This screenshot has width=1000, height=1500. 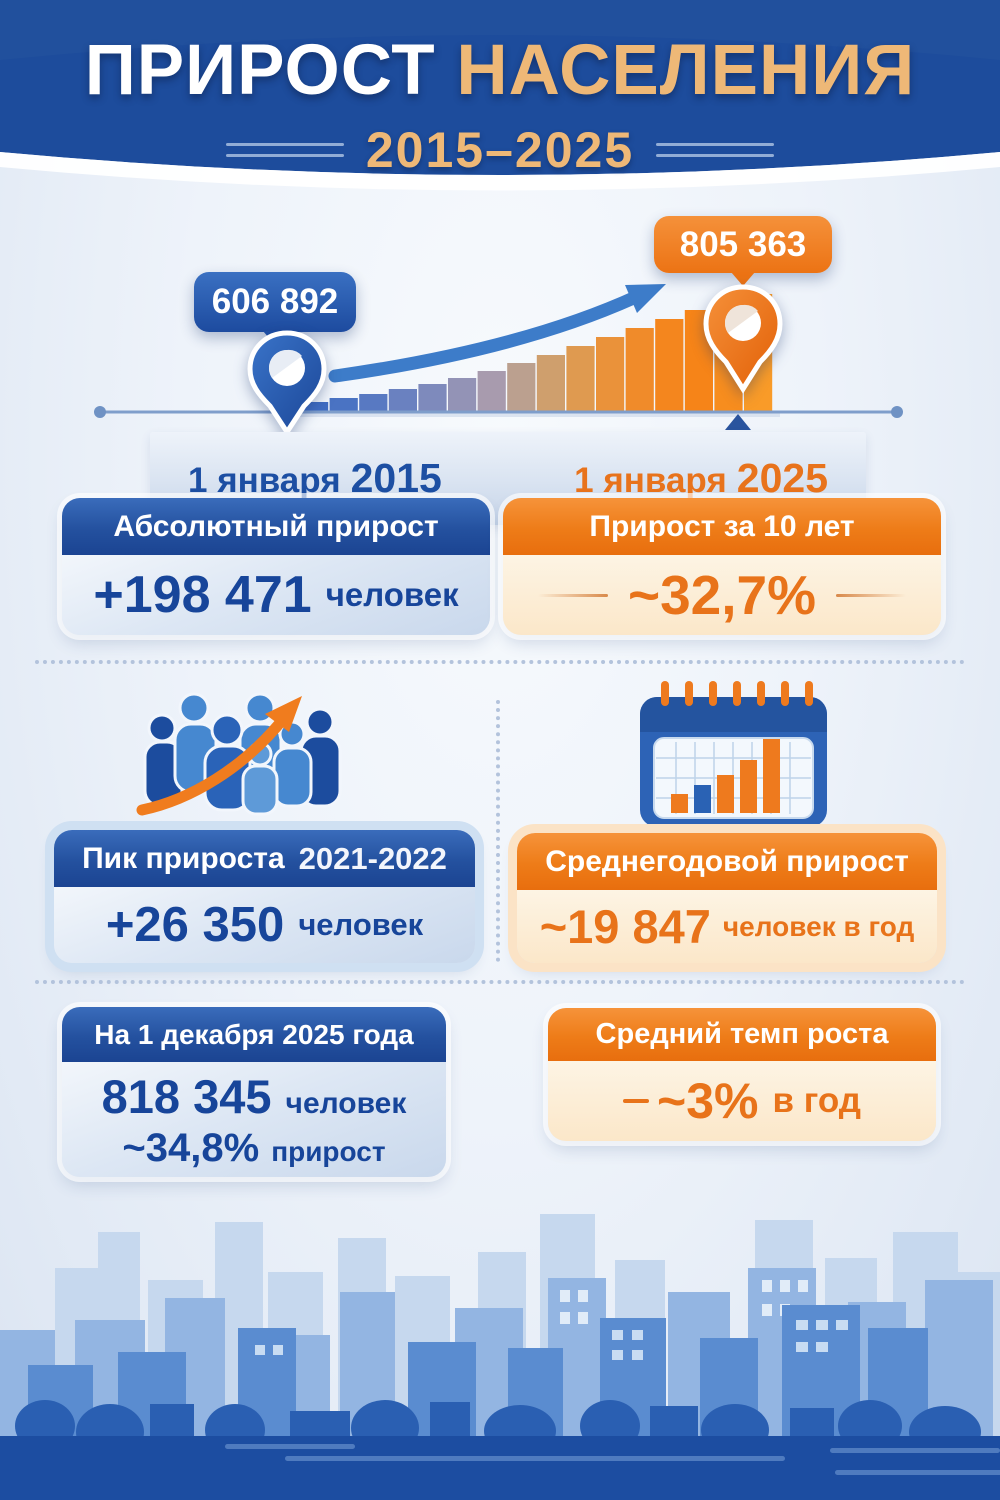 I want to click on card-latest-title: На 1 декабря 2025 года, so click(x=254, y=1034).